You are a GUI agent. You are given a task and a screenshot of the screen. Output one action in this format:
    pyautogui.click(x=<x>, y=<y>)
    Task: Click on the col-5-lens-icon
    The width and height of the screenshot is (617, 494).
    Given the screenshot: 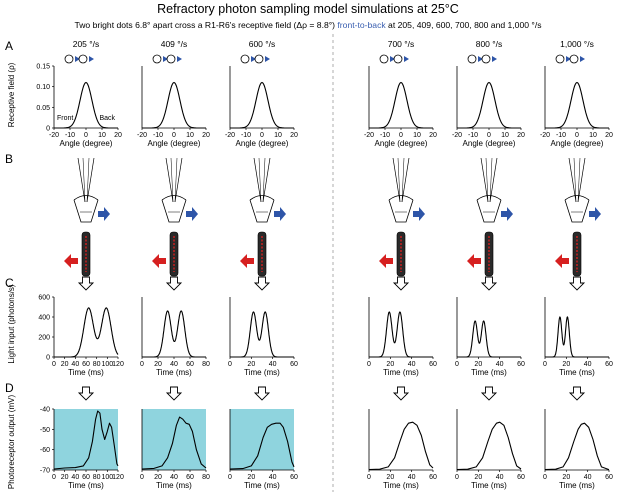 What is the action you would take?
    pyautogui.click(x=577, y=198)
    